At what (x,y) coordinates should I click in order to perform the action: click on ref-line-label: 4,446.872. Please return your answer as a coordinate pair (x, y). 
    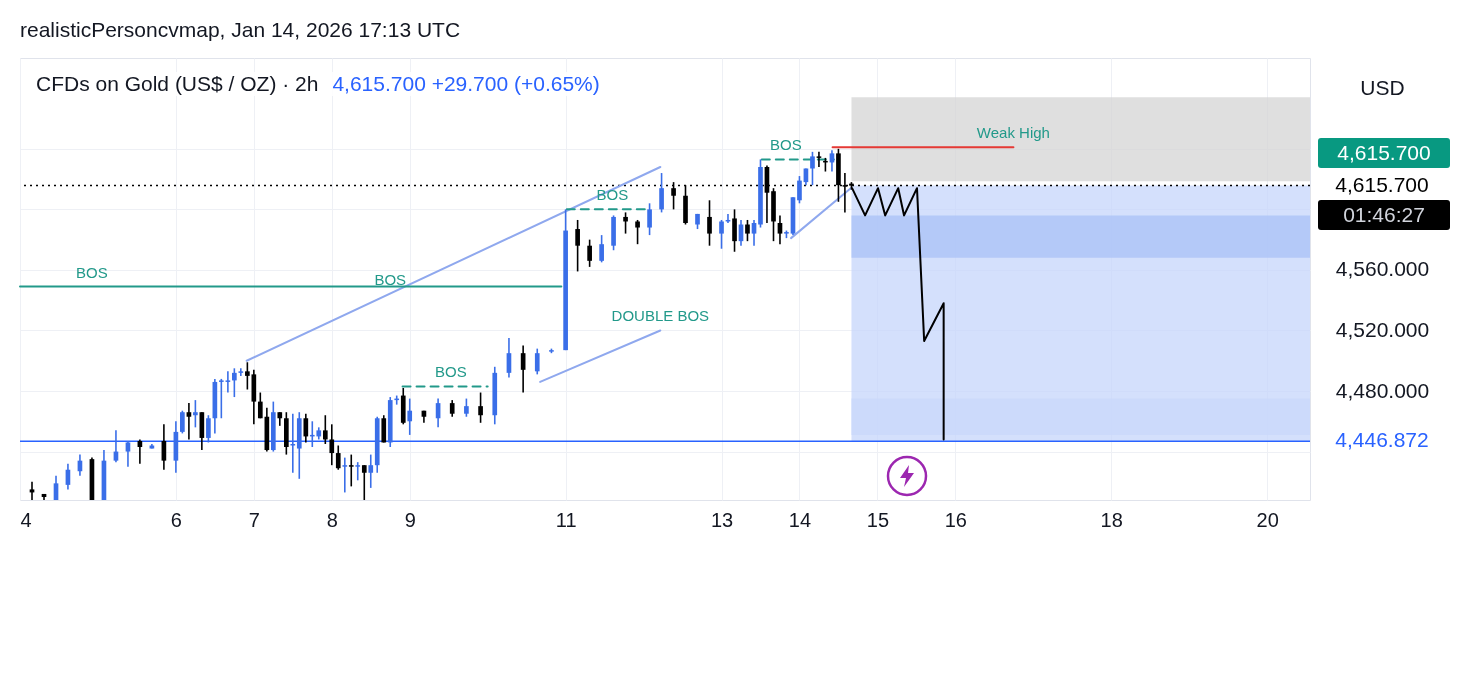
    Looking at the image, I should click on (1382, 440).